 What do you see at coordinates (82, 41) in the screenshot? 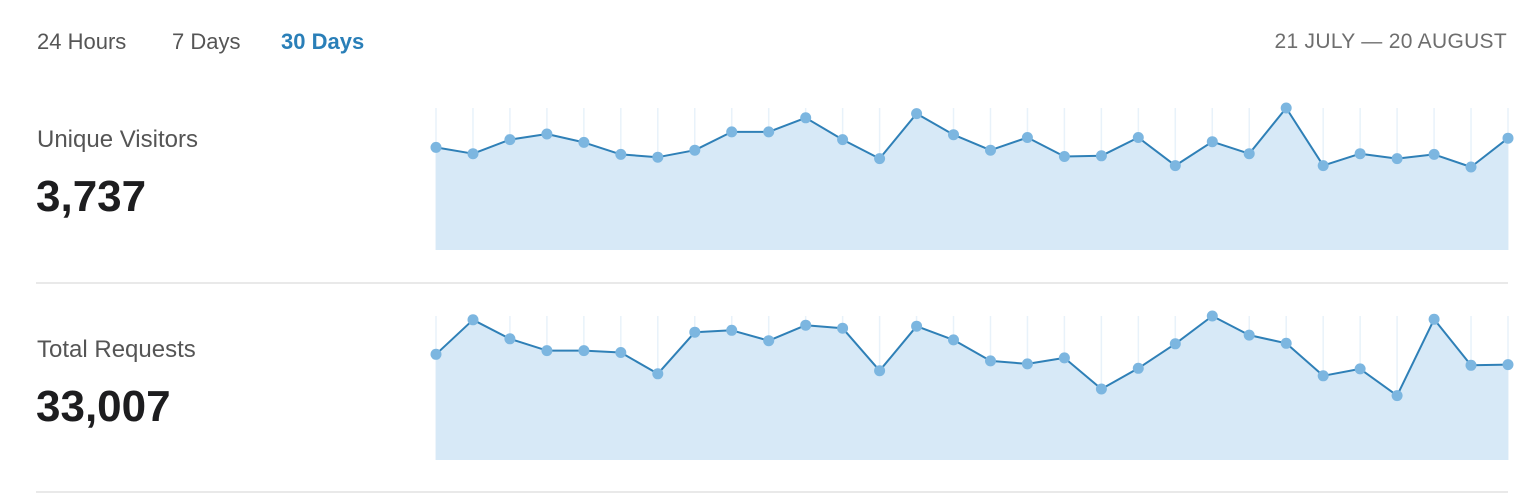
I see `tab-24-hours: 24 Hours` at bounding box center [82, 41].